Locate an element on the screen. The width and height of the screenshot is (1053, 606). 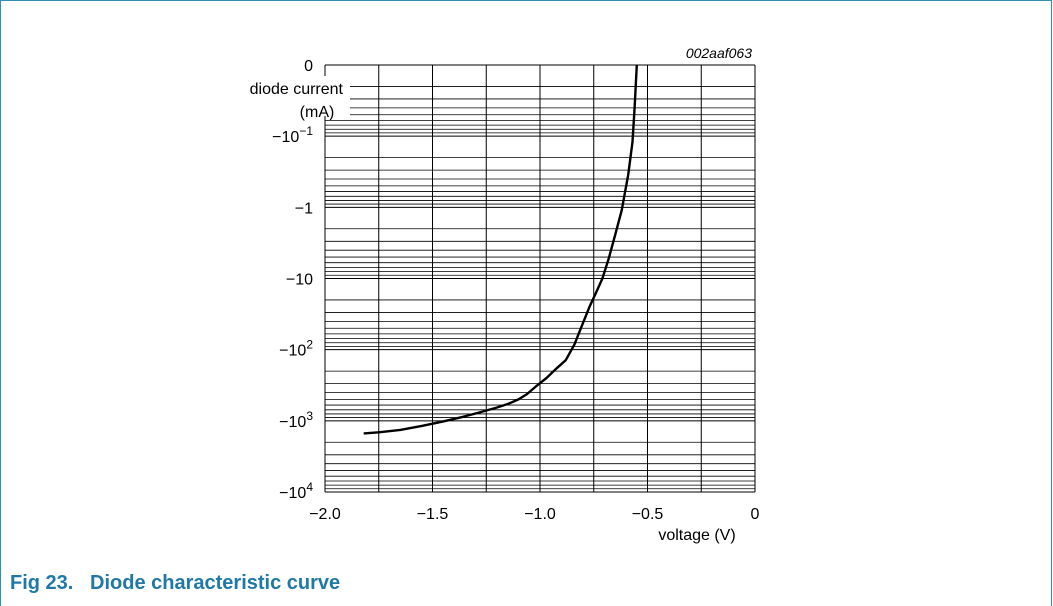
x-tick-label: −2.0 is located at coordinates (325, 514).